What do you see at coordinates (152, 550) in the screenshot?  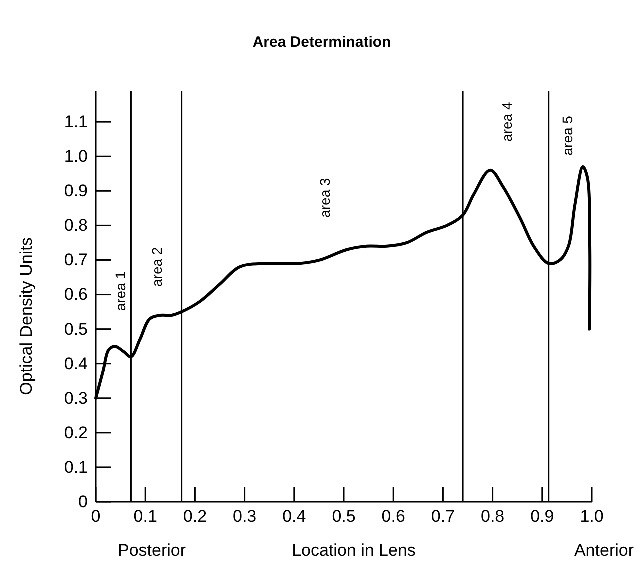 I see `text: Posterior` at bounding box center [152, 550].